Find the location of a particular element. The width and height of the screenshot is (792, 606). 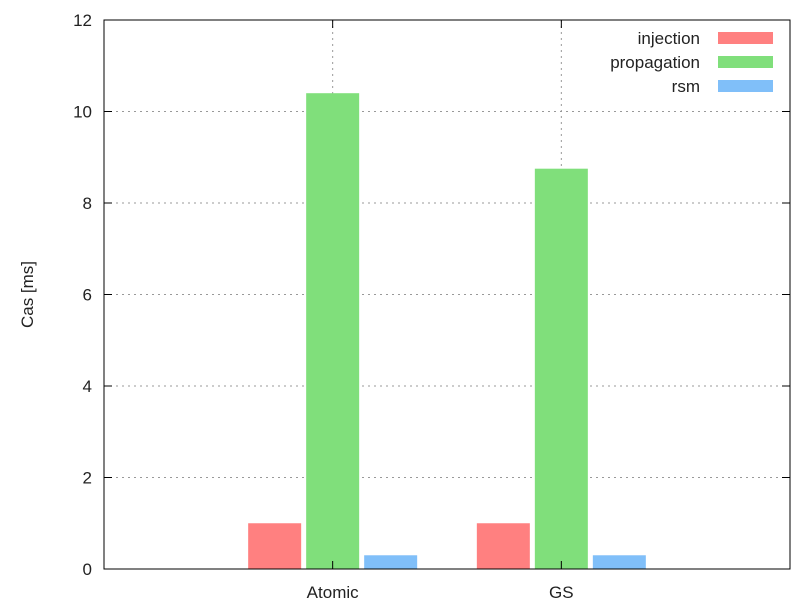

legend-label-rsm: rsm is located at coordinates (686, 86).